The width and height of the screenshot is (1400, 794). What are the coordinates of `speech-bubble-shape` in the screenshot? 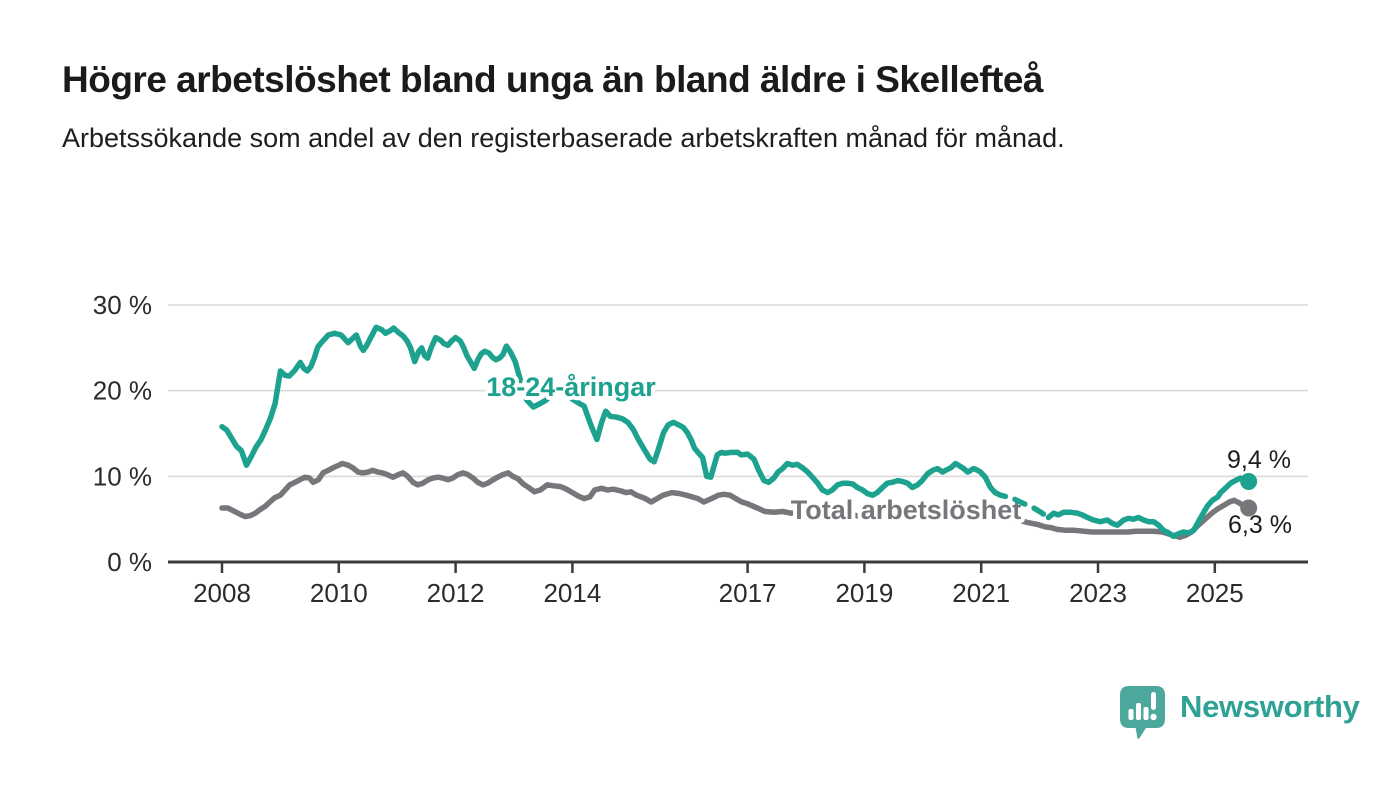 It's located at (1142, 712).